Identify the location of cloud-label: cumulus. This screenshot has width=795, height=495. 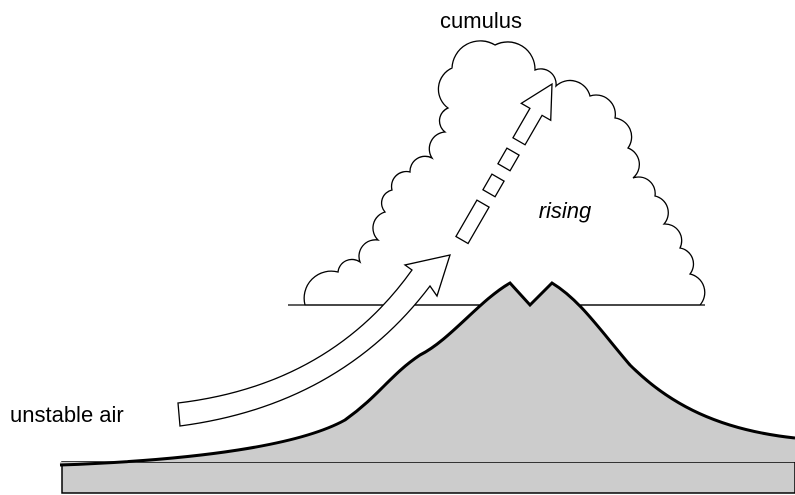
(481, 20).